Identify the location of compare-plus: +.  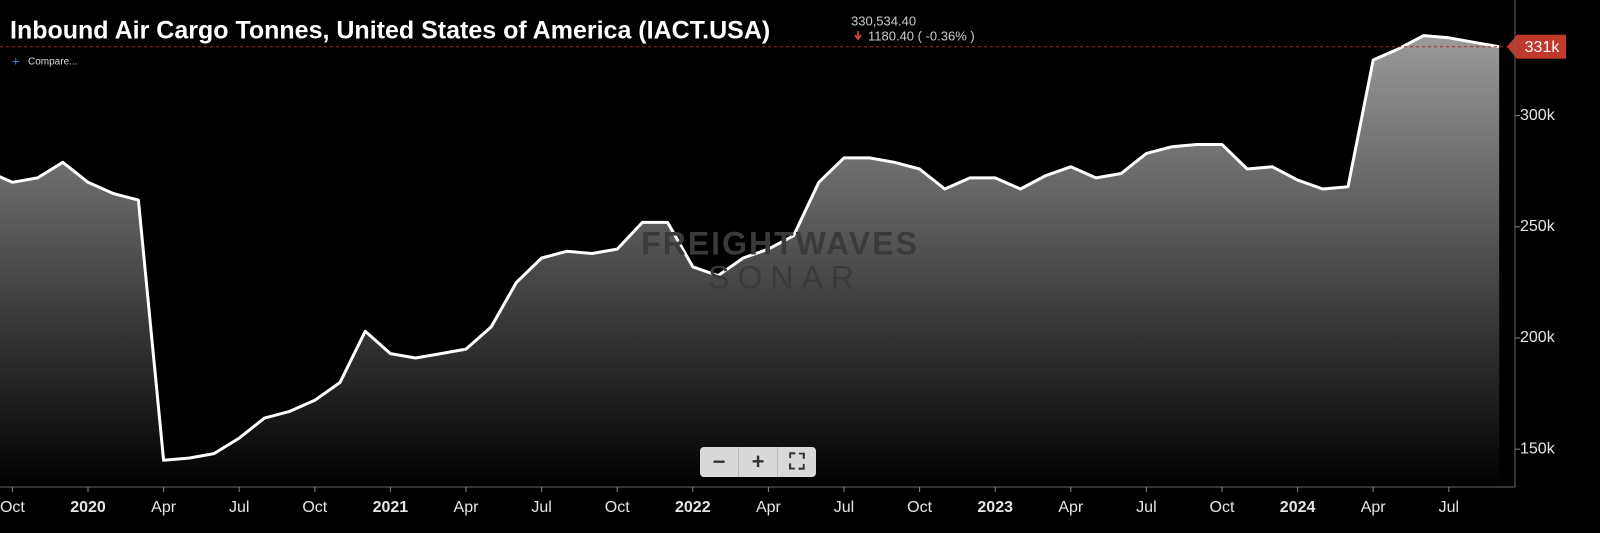
(16, 60).